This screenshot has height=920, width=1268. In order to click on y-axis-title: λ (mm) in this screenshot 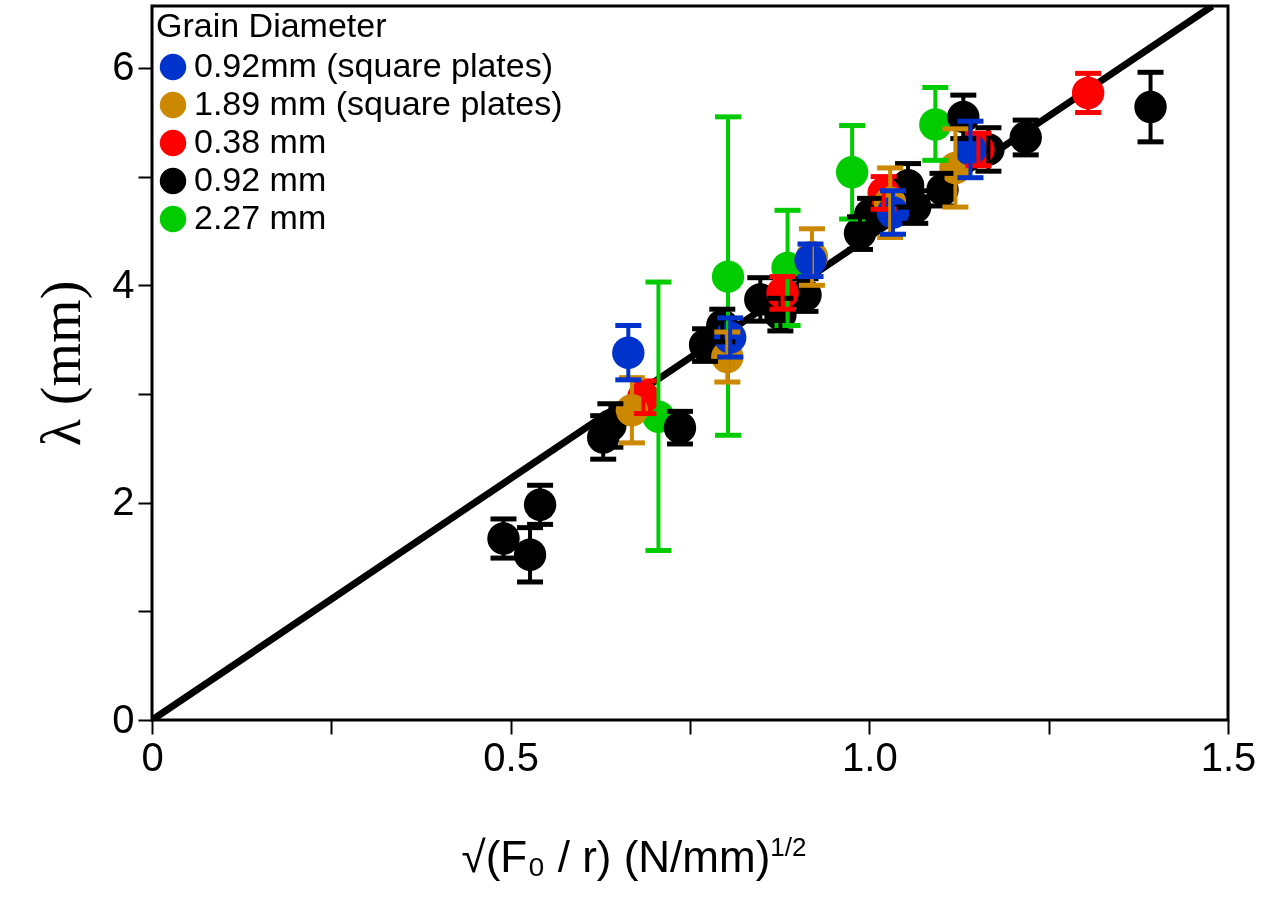, I will do `click(62, 363)`.